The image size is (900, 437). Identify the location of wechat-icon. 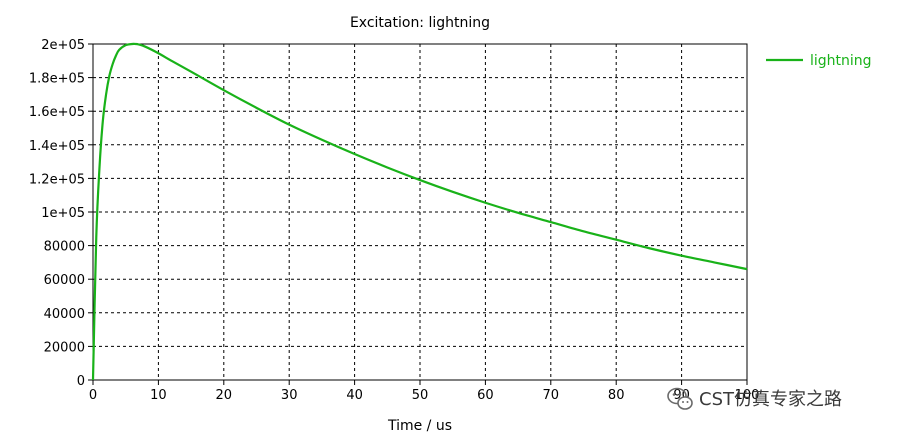
(680, 398).